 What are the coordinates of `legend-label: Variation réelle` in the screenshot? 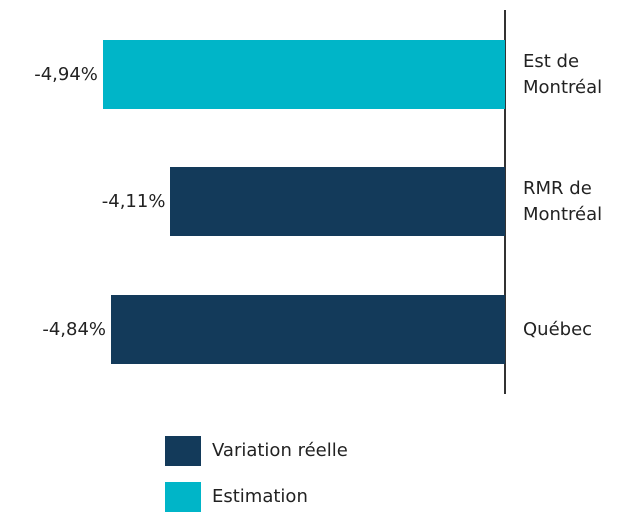 It's located at (280, 450).